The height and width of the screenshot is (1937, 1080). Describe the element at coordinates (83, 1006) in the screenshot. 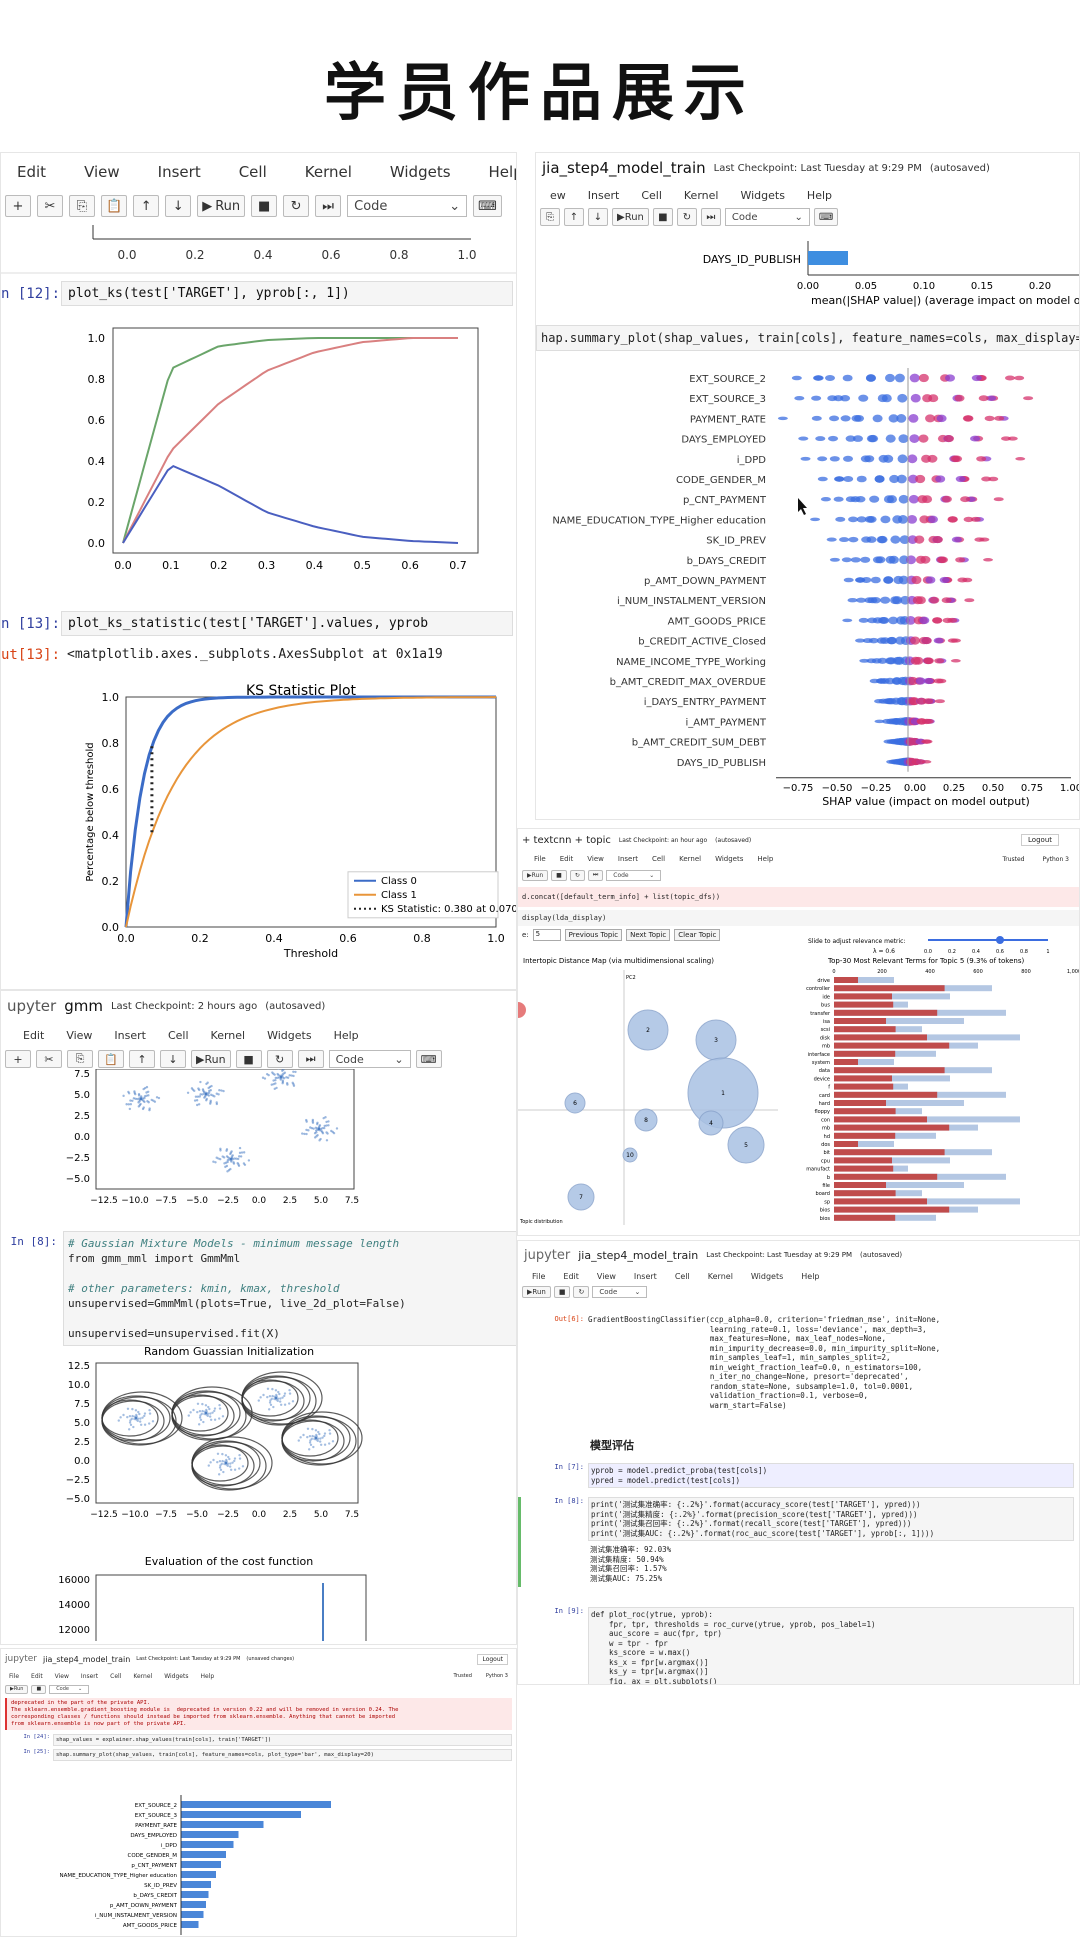

I see `notebook-name: gmm` at that location.